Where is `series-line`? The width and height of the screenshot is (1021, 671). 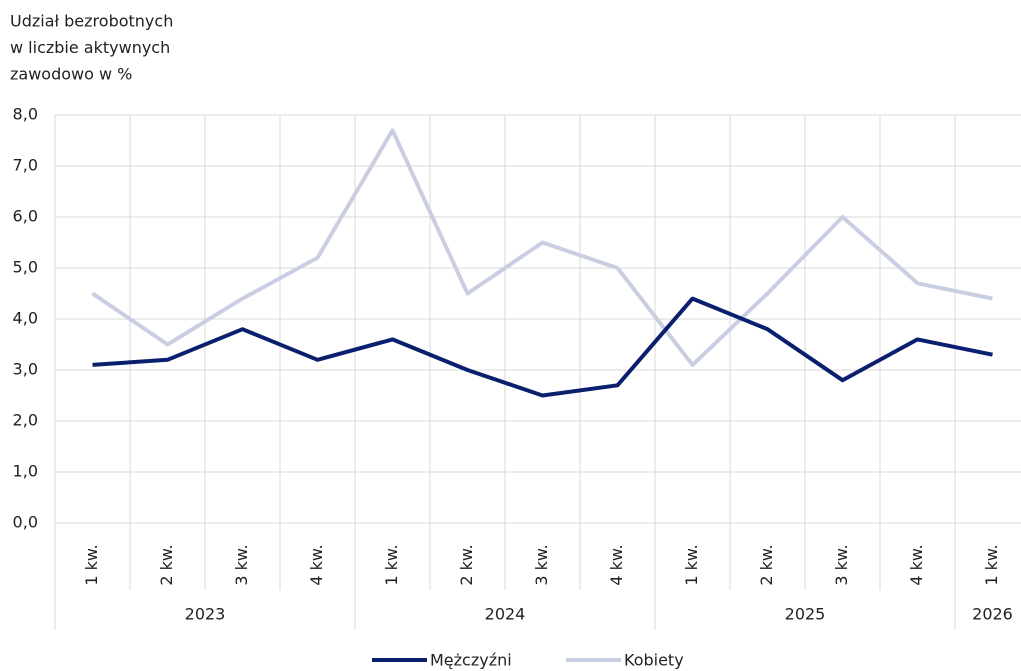 series-line is located at coordinates (542, 347).